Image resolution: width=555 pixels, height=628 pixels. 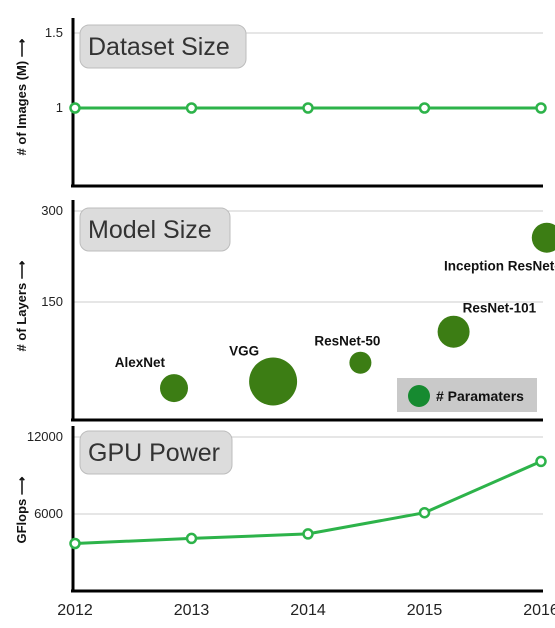 I want to click on bubble-label-resnet-50: ResNet-50, so click(x=347, y=341).